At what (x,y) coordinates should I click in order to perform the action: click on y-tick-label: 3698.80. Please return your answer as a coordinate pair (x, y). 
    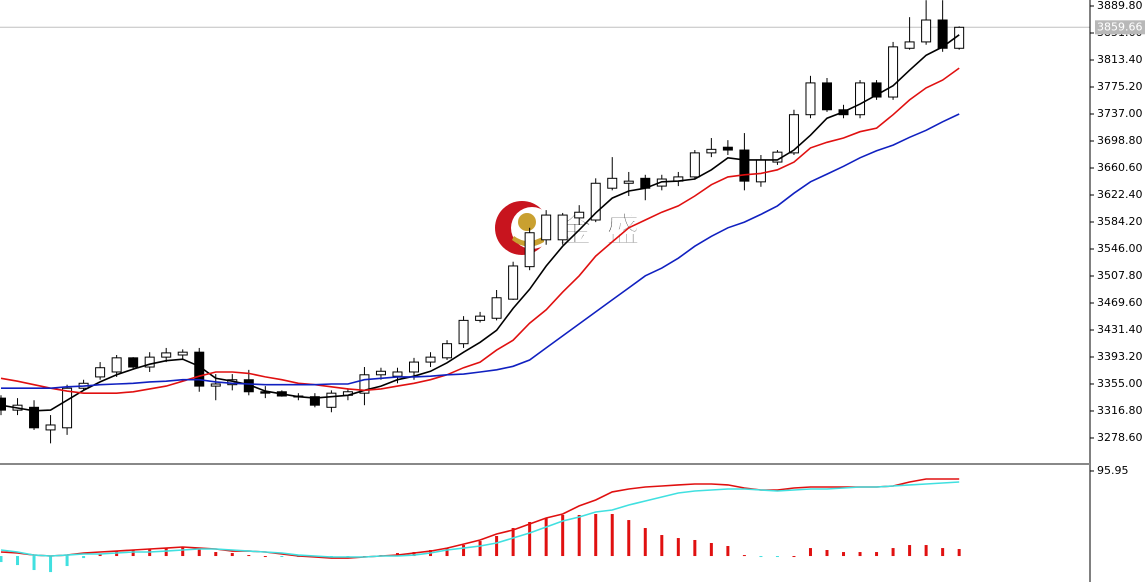
    Looking at the image, I should click on (1120, 140).